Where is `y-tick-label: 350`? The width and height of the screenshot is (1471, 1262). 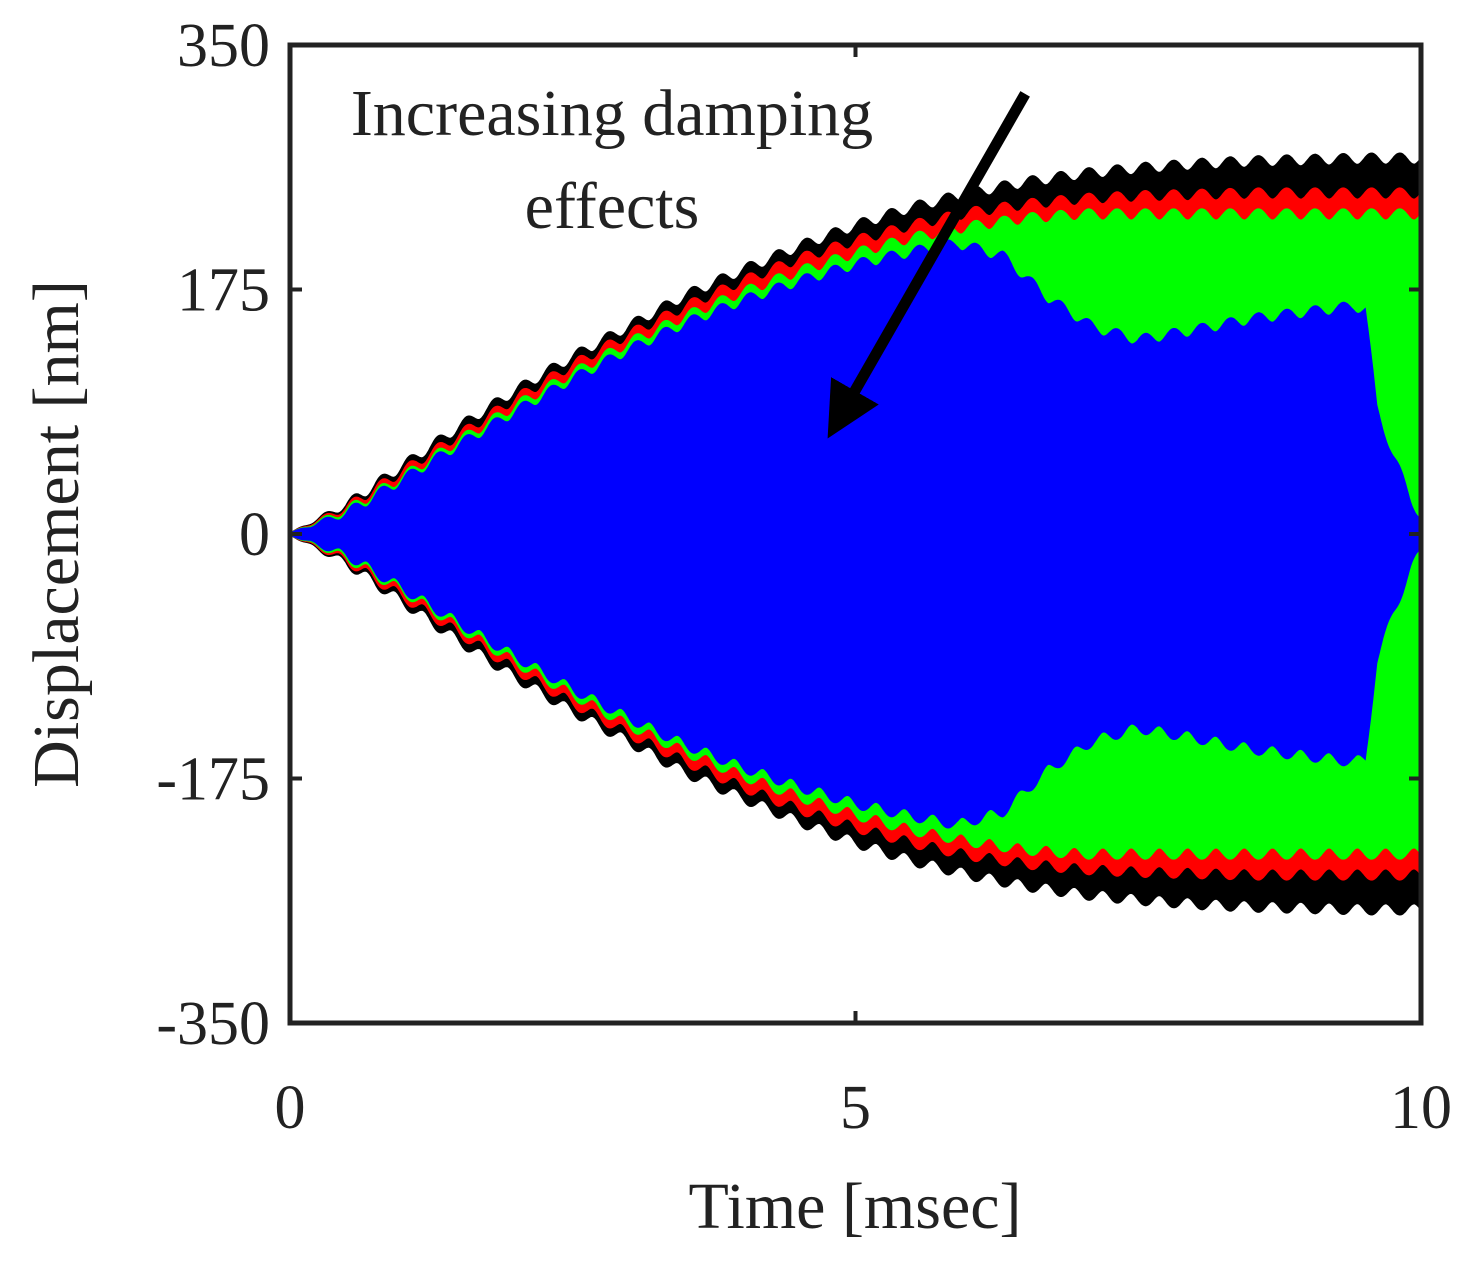
y-tick-label: 350 is located at coordinates (223, 46).